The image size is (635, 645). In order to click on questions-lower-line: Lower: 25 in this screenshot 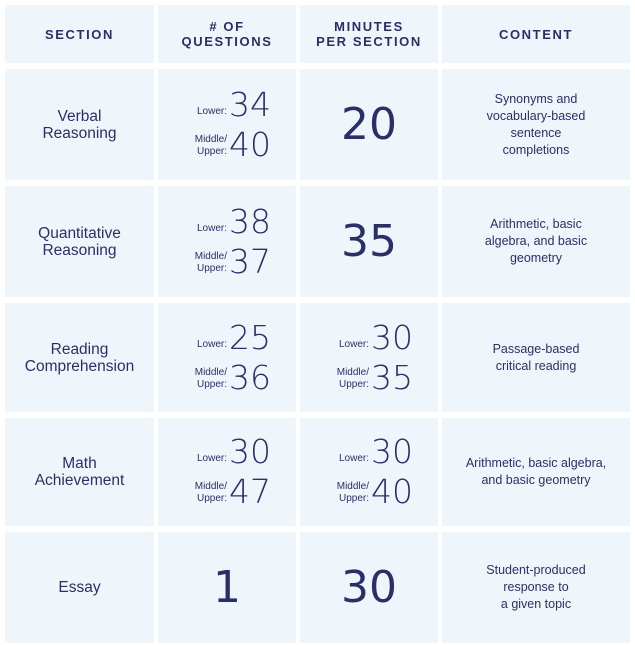, I will do `click(227, 337)`.